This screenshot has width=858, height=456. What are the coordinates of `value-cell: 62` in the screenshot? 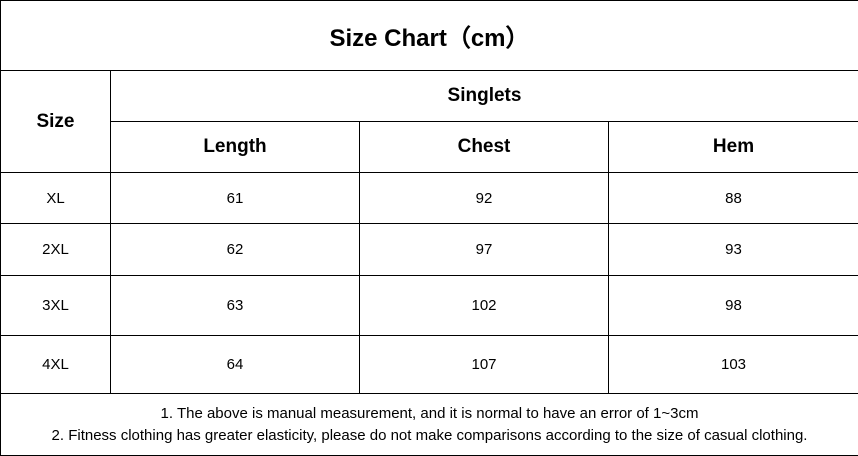 It's located at (235, 250).